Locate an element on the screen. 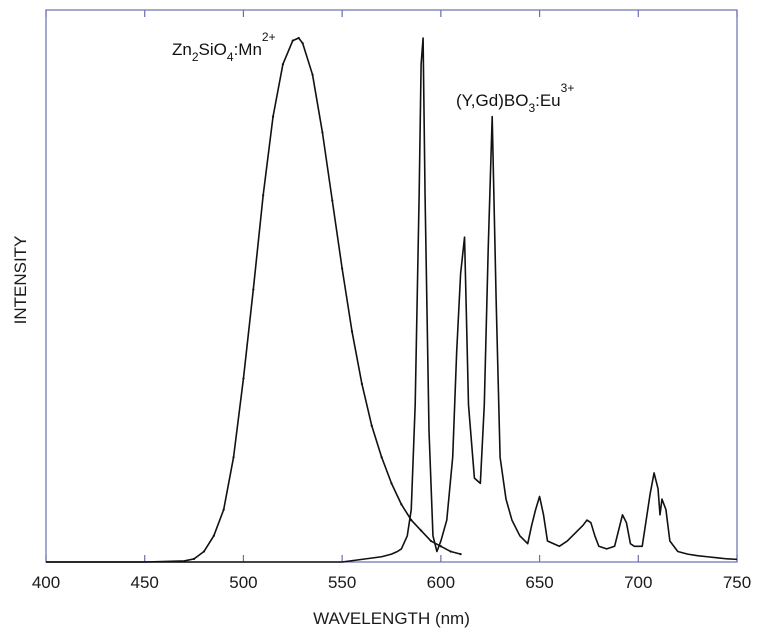  annotation-base: Zn is located at coordinates (182, 49).